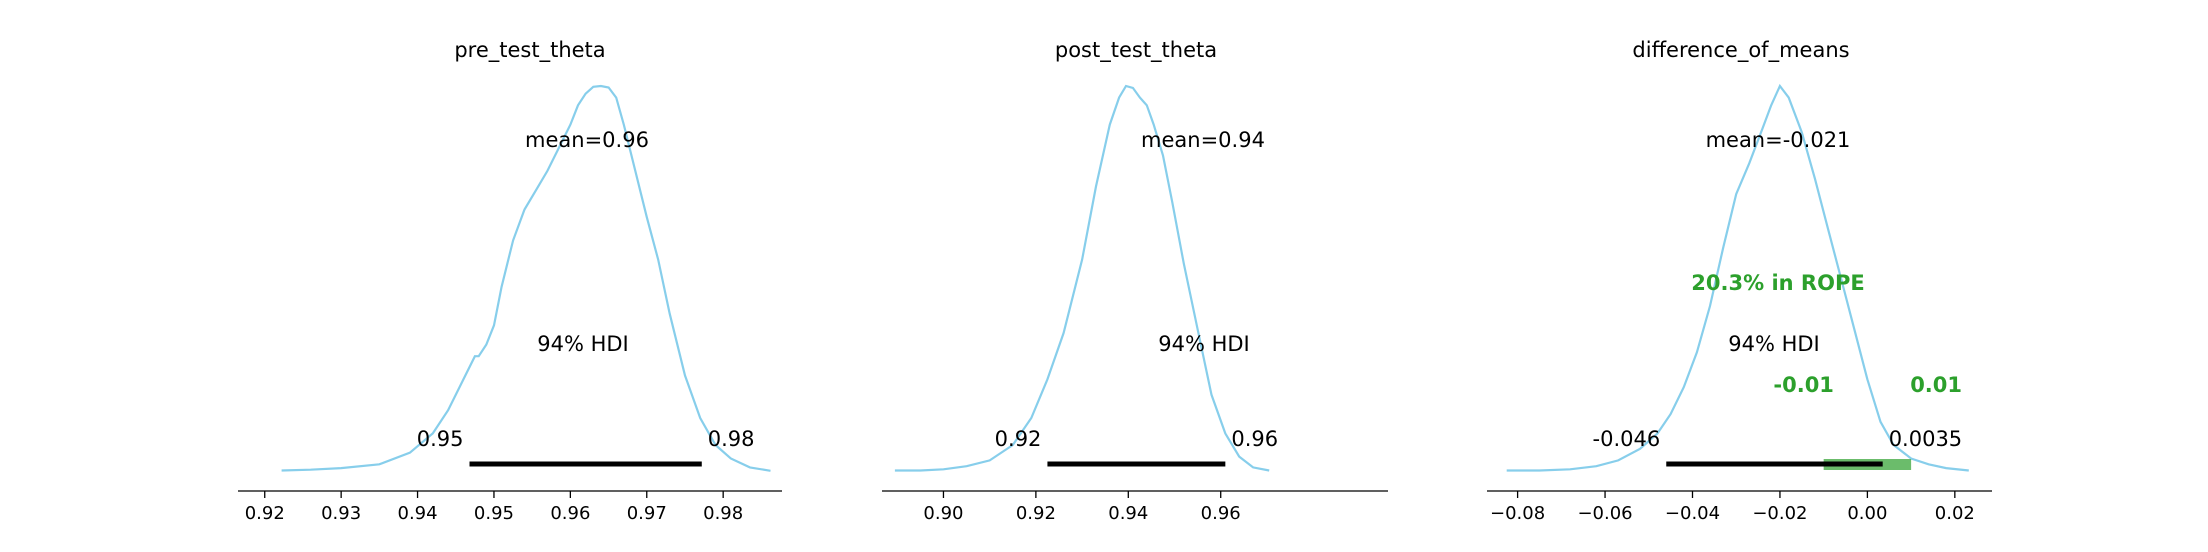 The height and width of the screenshot is (552, 2208). Describe the element at coordinates (723, 513) in the screenshot. I see `x-tick-label: 0.98` at that location.